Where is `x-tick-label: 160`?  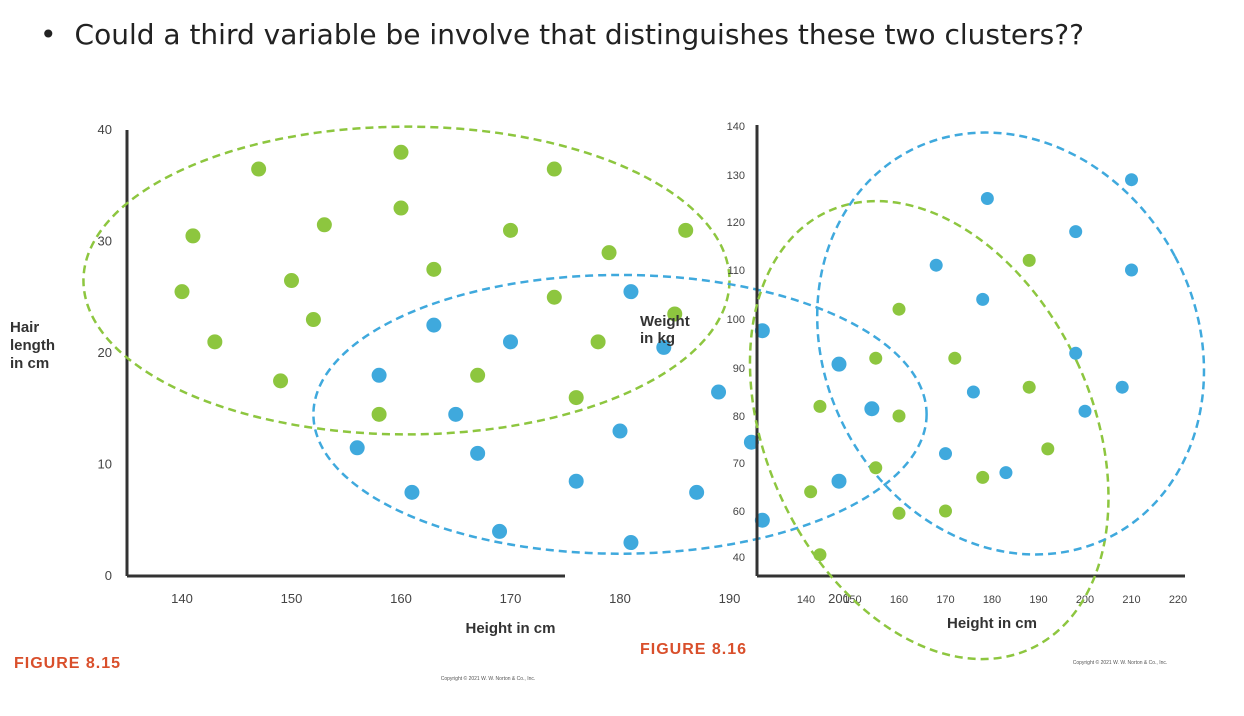 x-tick-label: 160 is located at coordinates (401, 598).